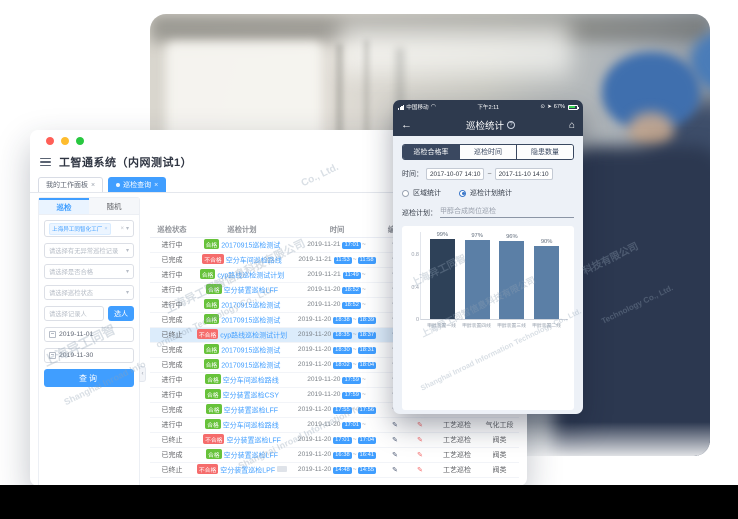 This screenshot has width=738, height=519. What do you see at coordinates (80, 228) in the screenshot?
I see `factory-tag: 上海异工同智化工厂 ×` at bounding box center [80, 228].